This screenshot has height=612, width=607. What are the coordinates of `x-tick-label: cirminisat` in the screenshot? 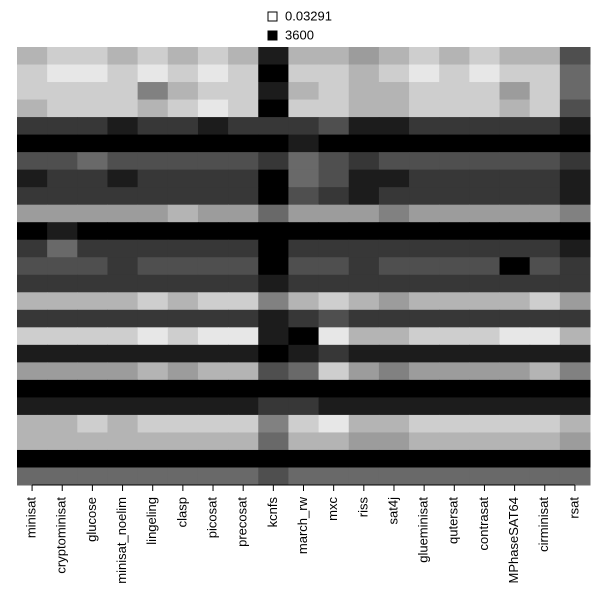 It's located at (543, 524).